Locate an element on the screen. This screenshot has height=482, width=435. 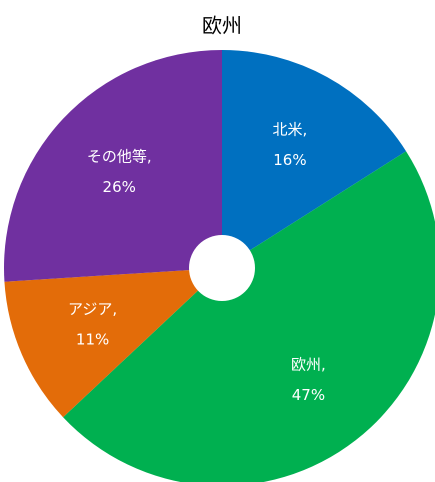
data-label: 欧州, is located at coordinates (308, 364).